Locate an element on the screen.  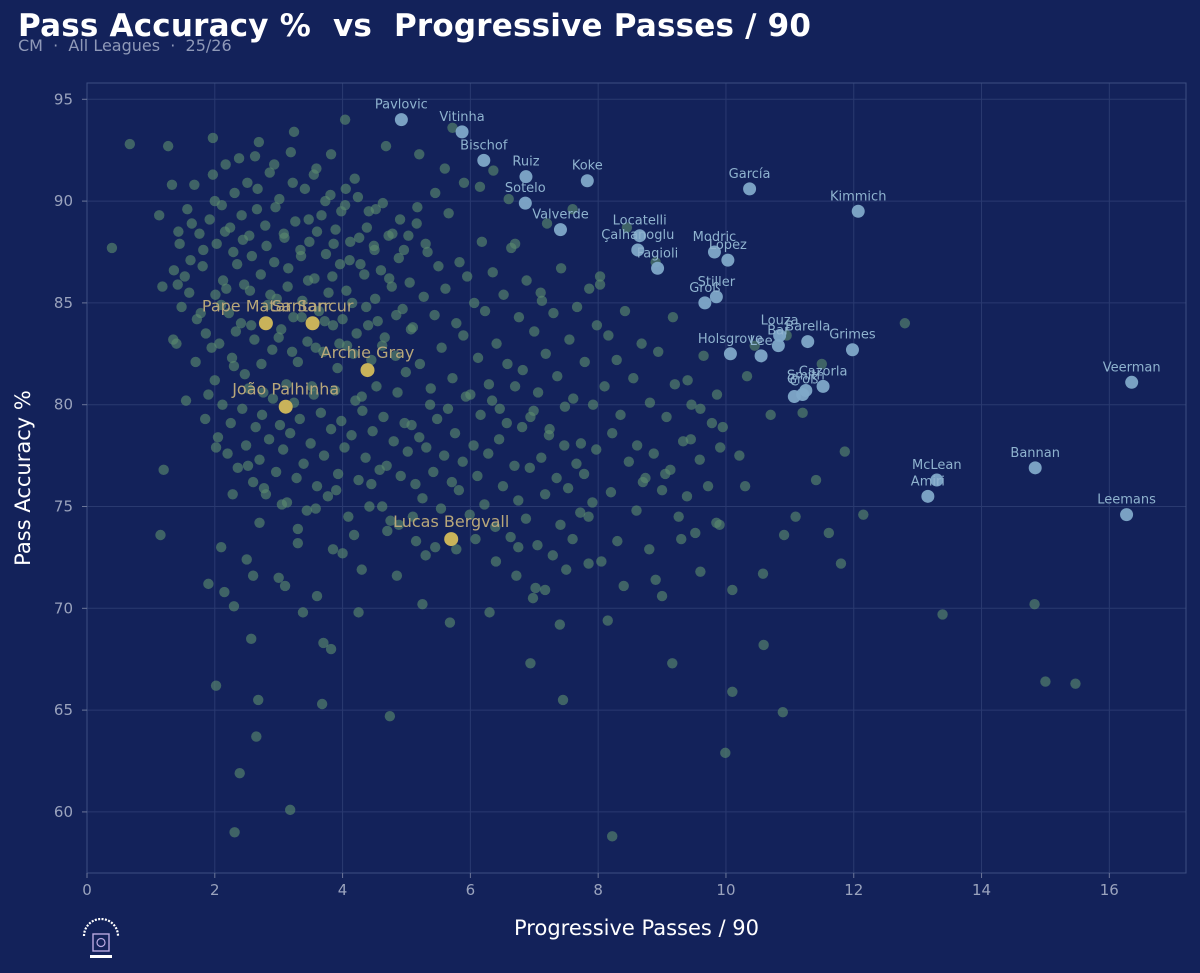
y-tick-label: 95 is located at coordinates (63, 99).